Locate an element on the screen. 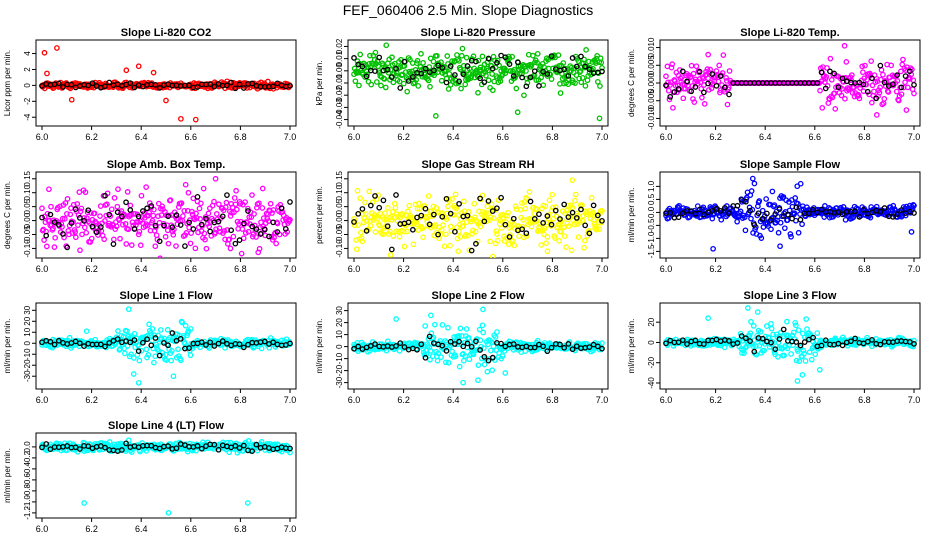  y-tick-label: 0 is located at coordinates (27, 85).